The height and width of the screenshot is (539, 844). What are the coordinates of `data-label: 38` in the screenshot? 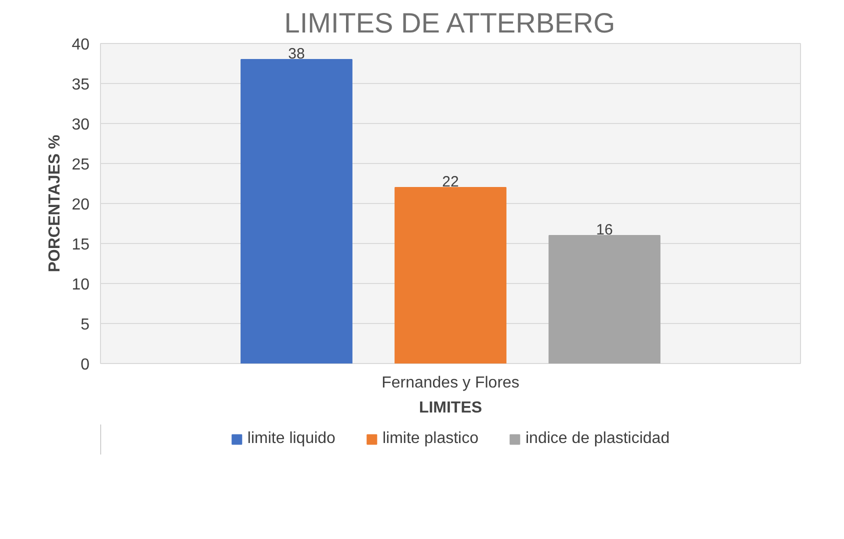 It's located at (296, 54).